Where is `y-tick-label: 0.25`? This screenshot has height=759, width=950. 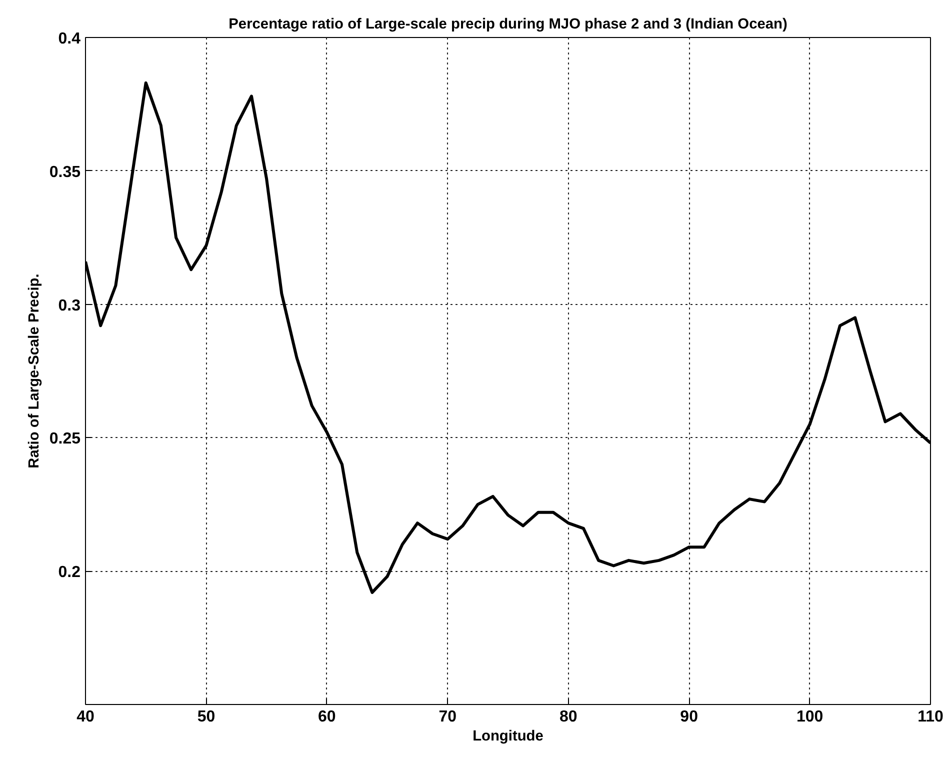 y-tick-label: 0.25 is located at coordinates (65, 439).